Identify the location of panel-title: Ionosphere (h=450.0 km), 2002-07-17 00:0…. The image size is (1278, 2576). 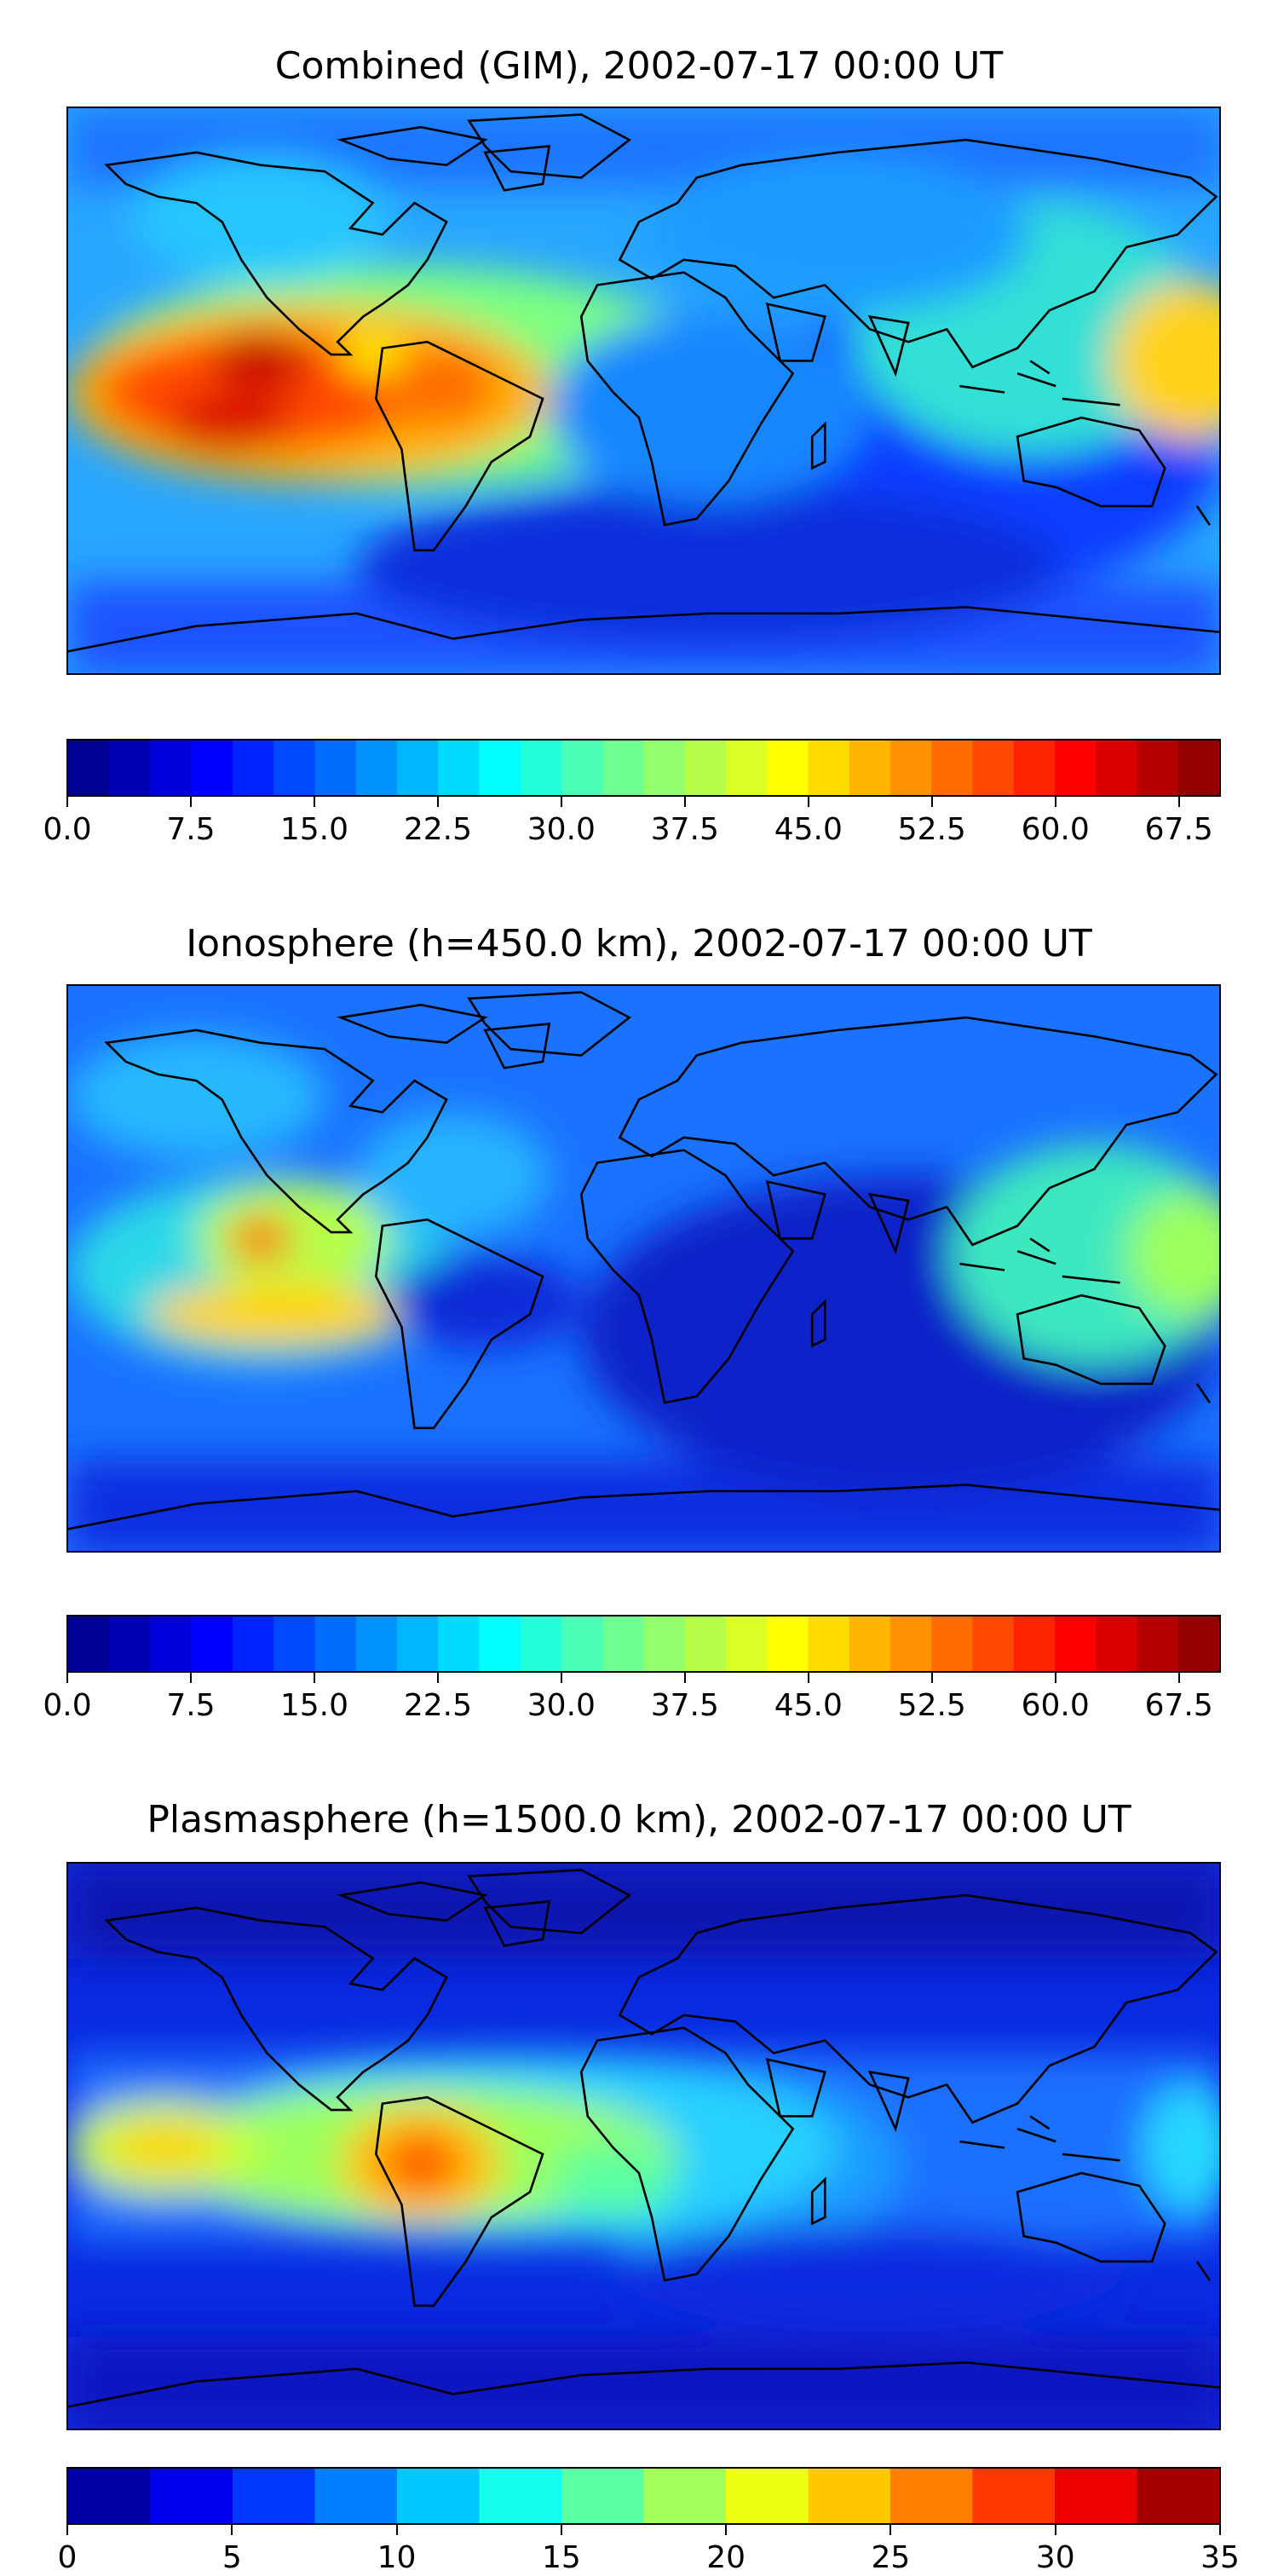
(639, 943).